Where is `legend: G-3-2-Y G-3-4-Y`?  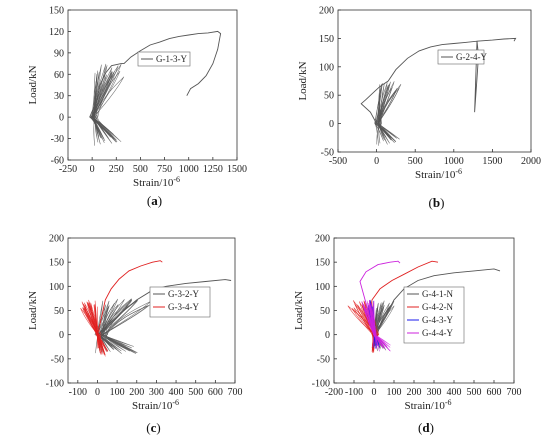
legend: G-3-2-Y G-3-4-Y is located at coordinates (180, 302).